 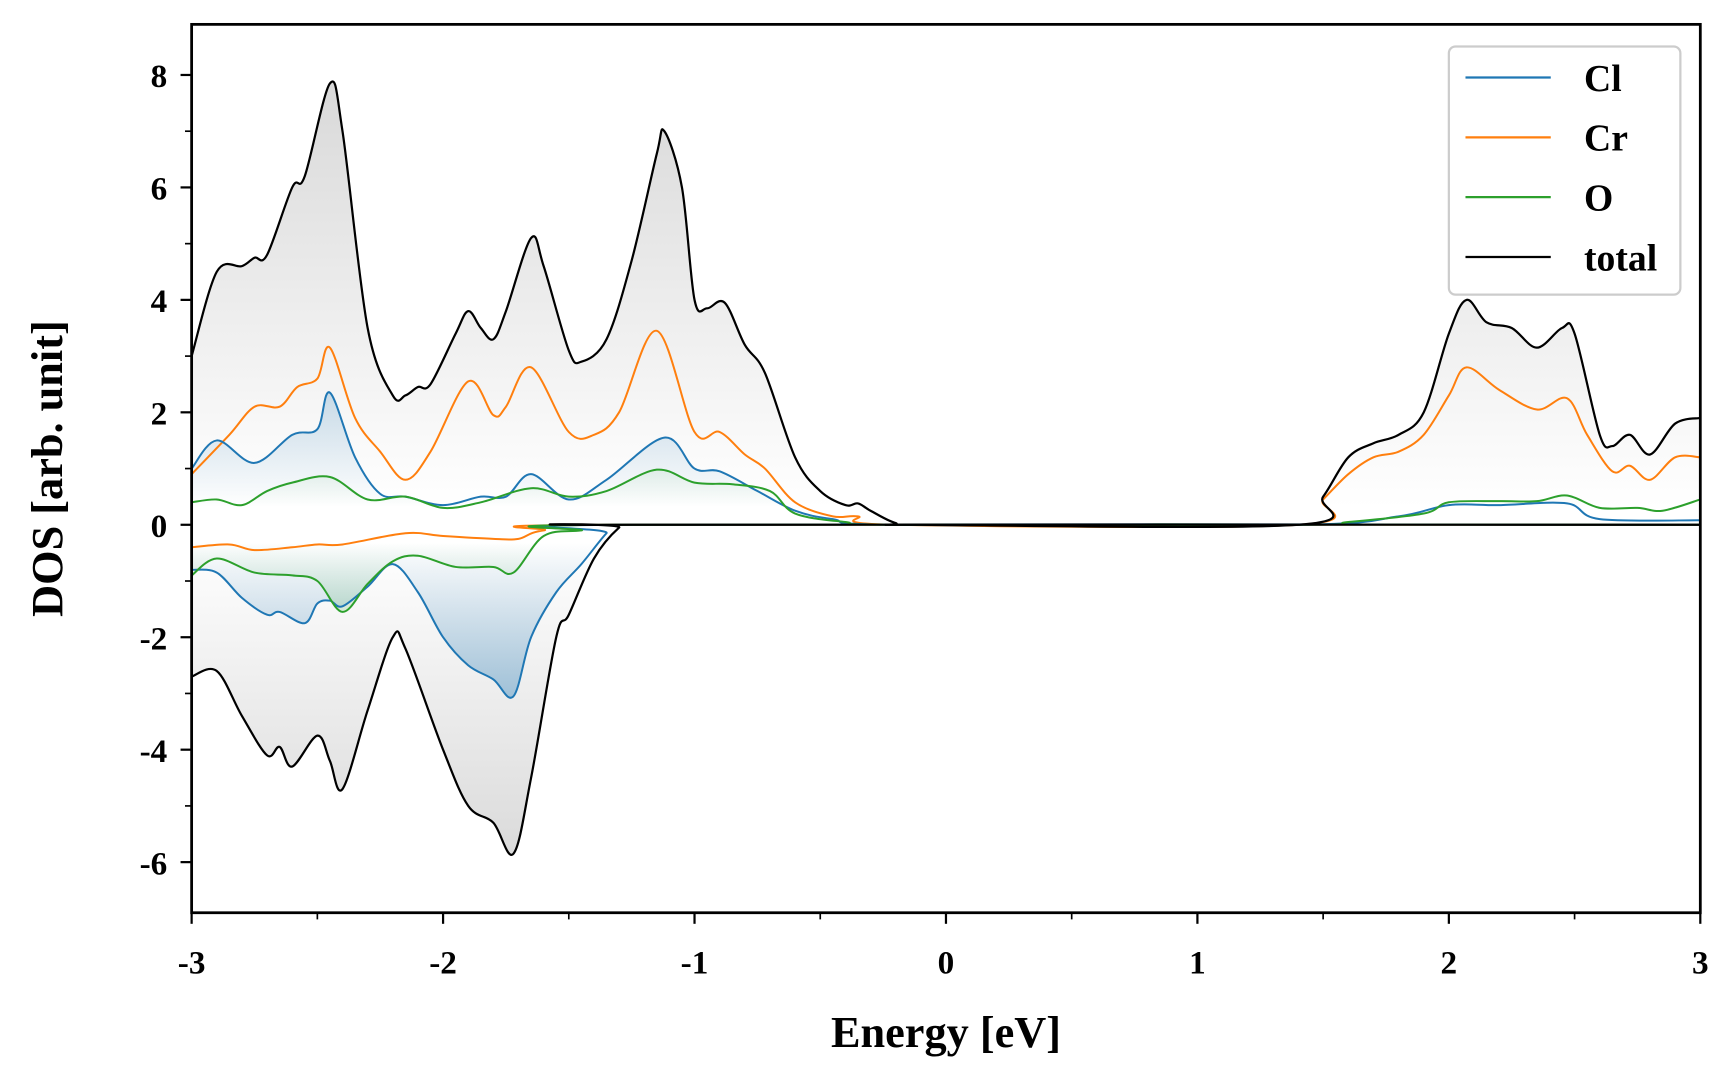 What do you see at coordinates (154, 863) in the screenshot?
I see `y-tick-label: -6` at bounding box center [154, 863].